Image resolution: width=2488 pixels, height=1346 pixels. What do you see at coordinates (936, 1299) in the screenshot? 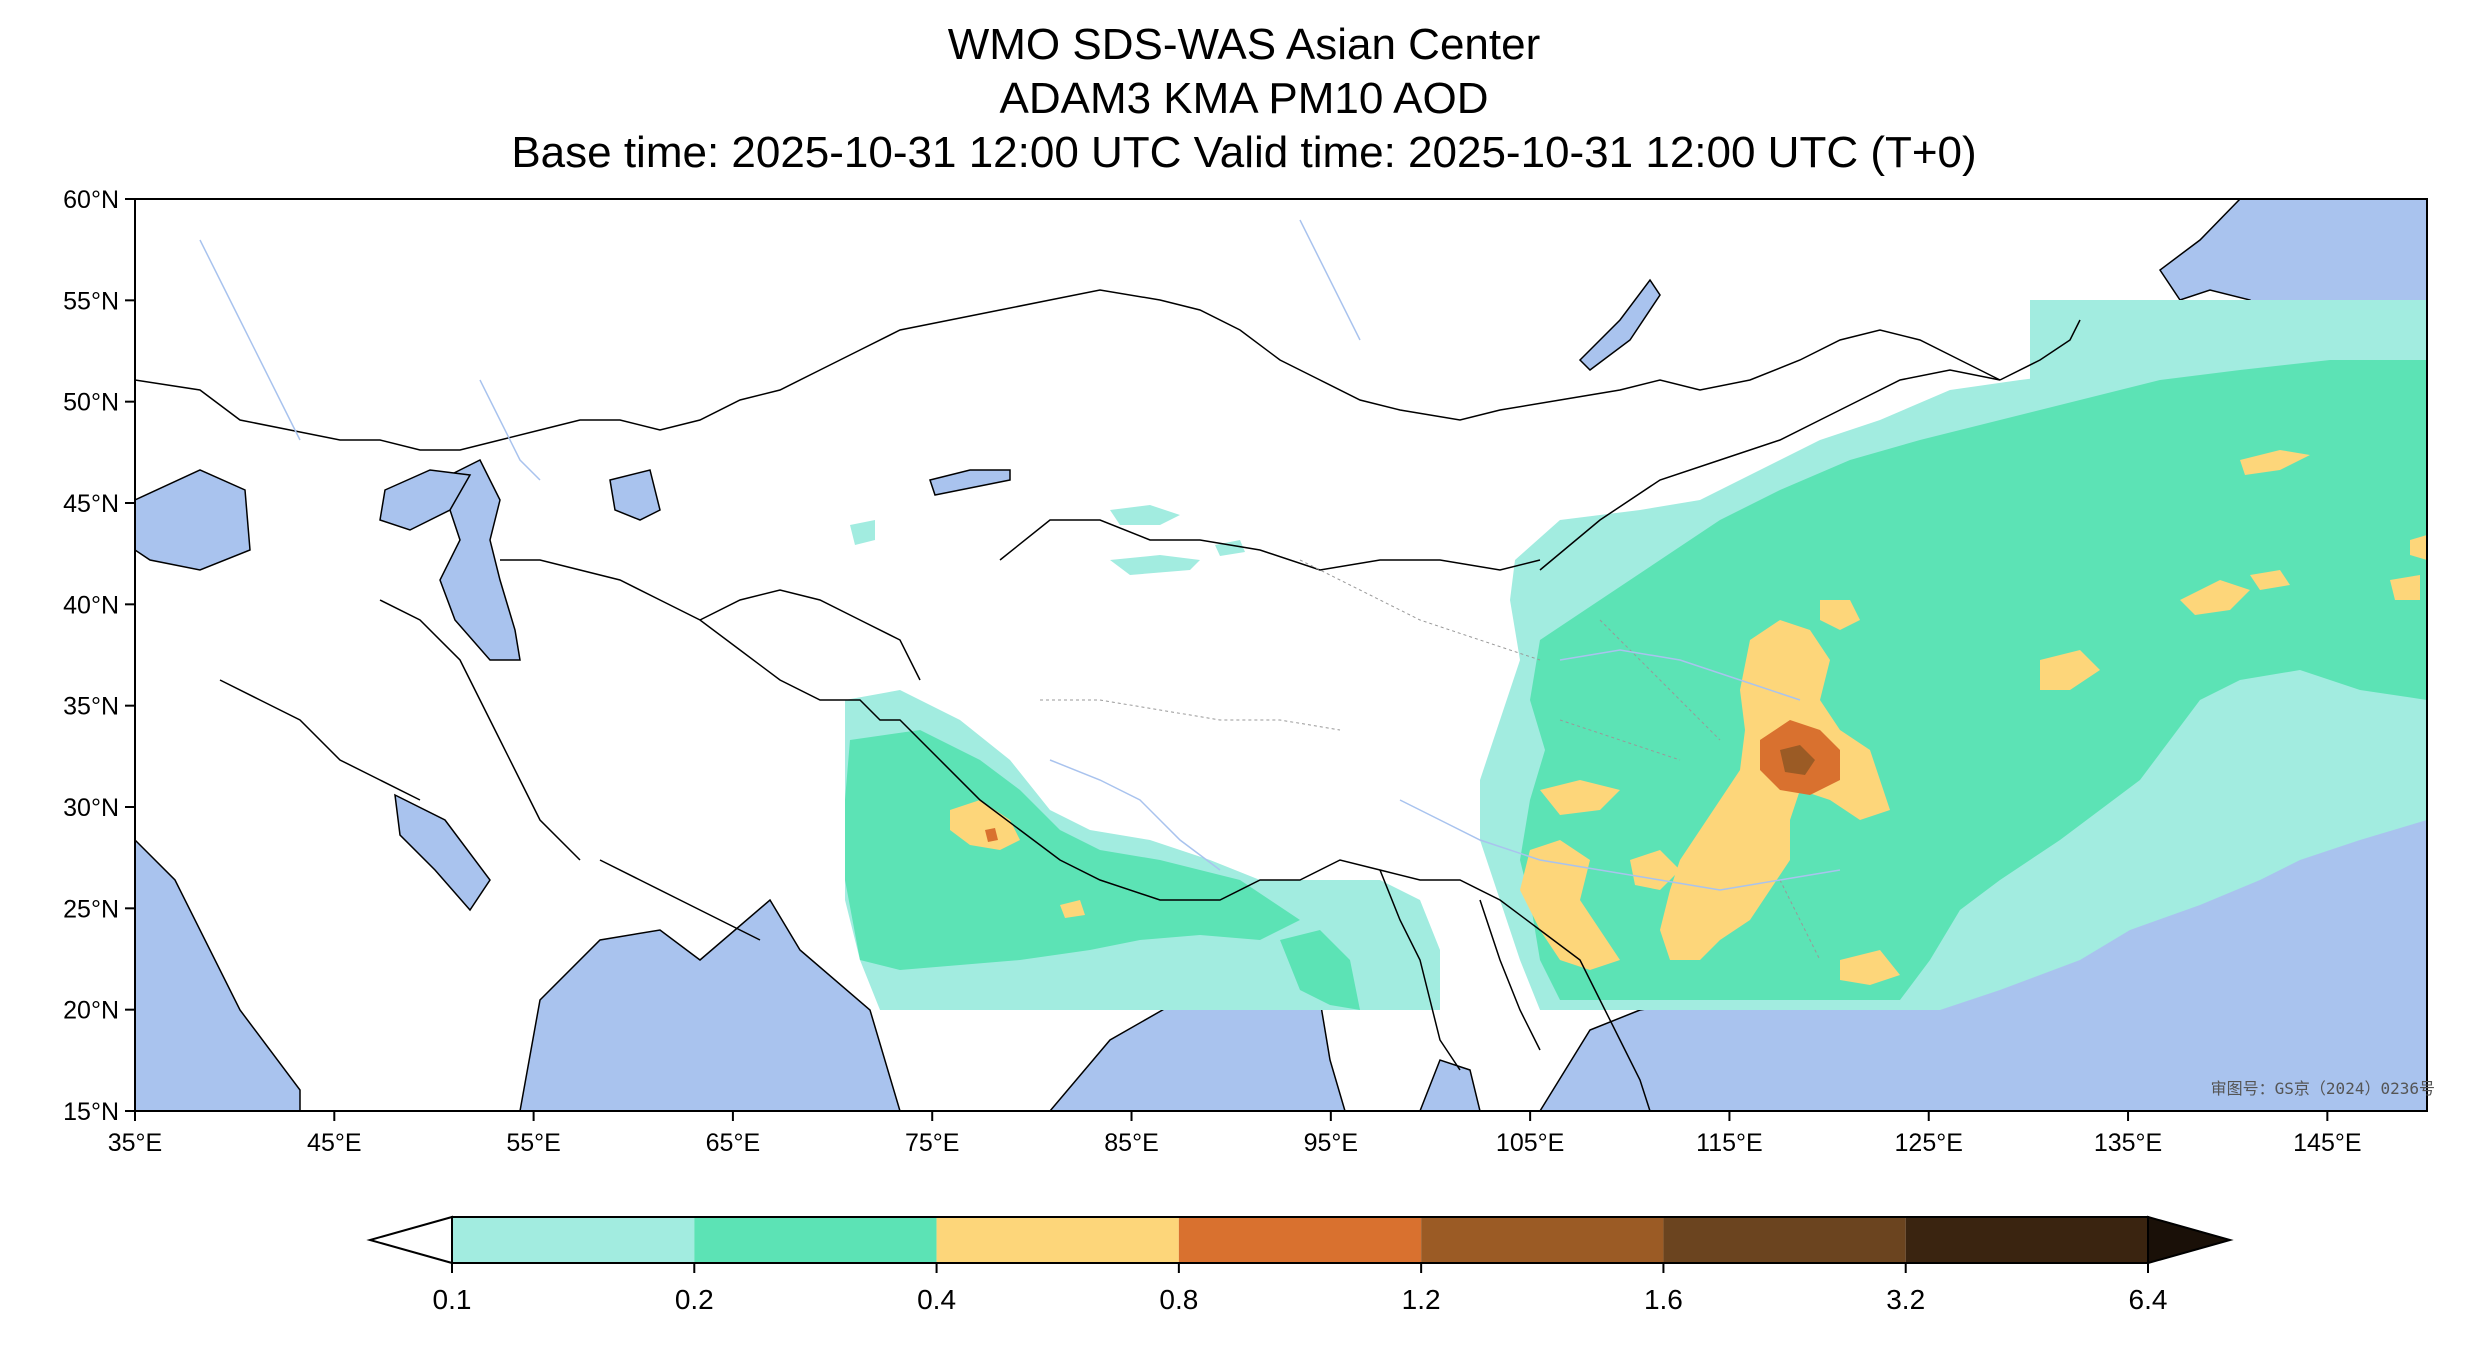
I see `colorbar-tick-label: 0.4` at bounding box center [936, 1299].